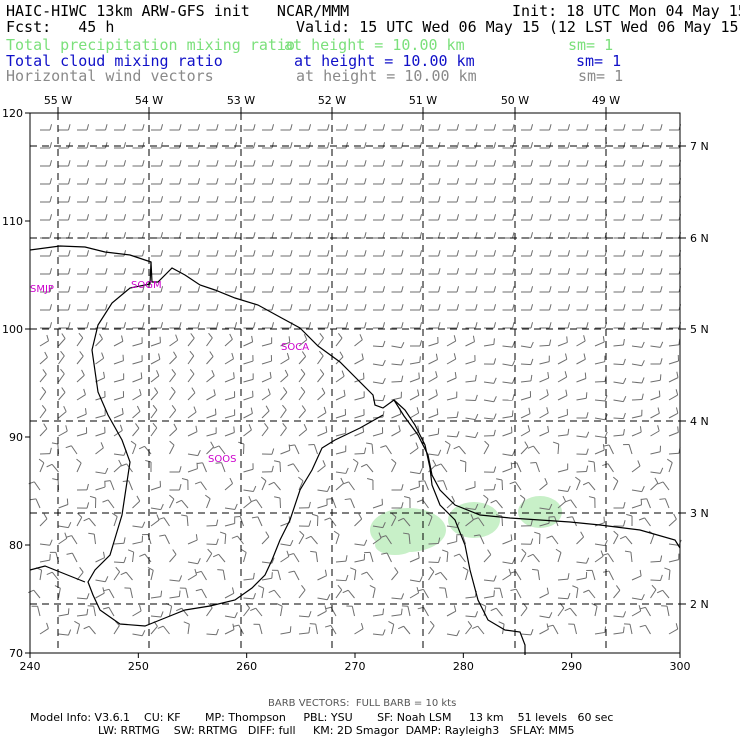  I want to click on lon-label: 52 W, so click(332, 100).